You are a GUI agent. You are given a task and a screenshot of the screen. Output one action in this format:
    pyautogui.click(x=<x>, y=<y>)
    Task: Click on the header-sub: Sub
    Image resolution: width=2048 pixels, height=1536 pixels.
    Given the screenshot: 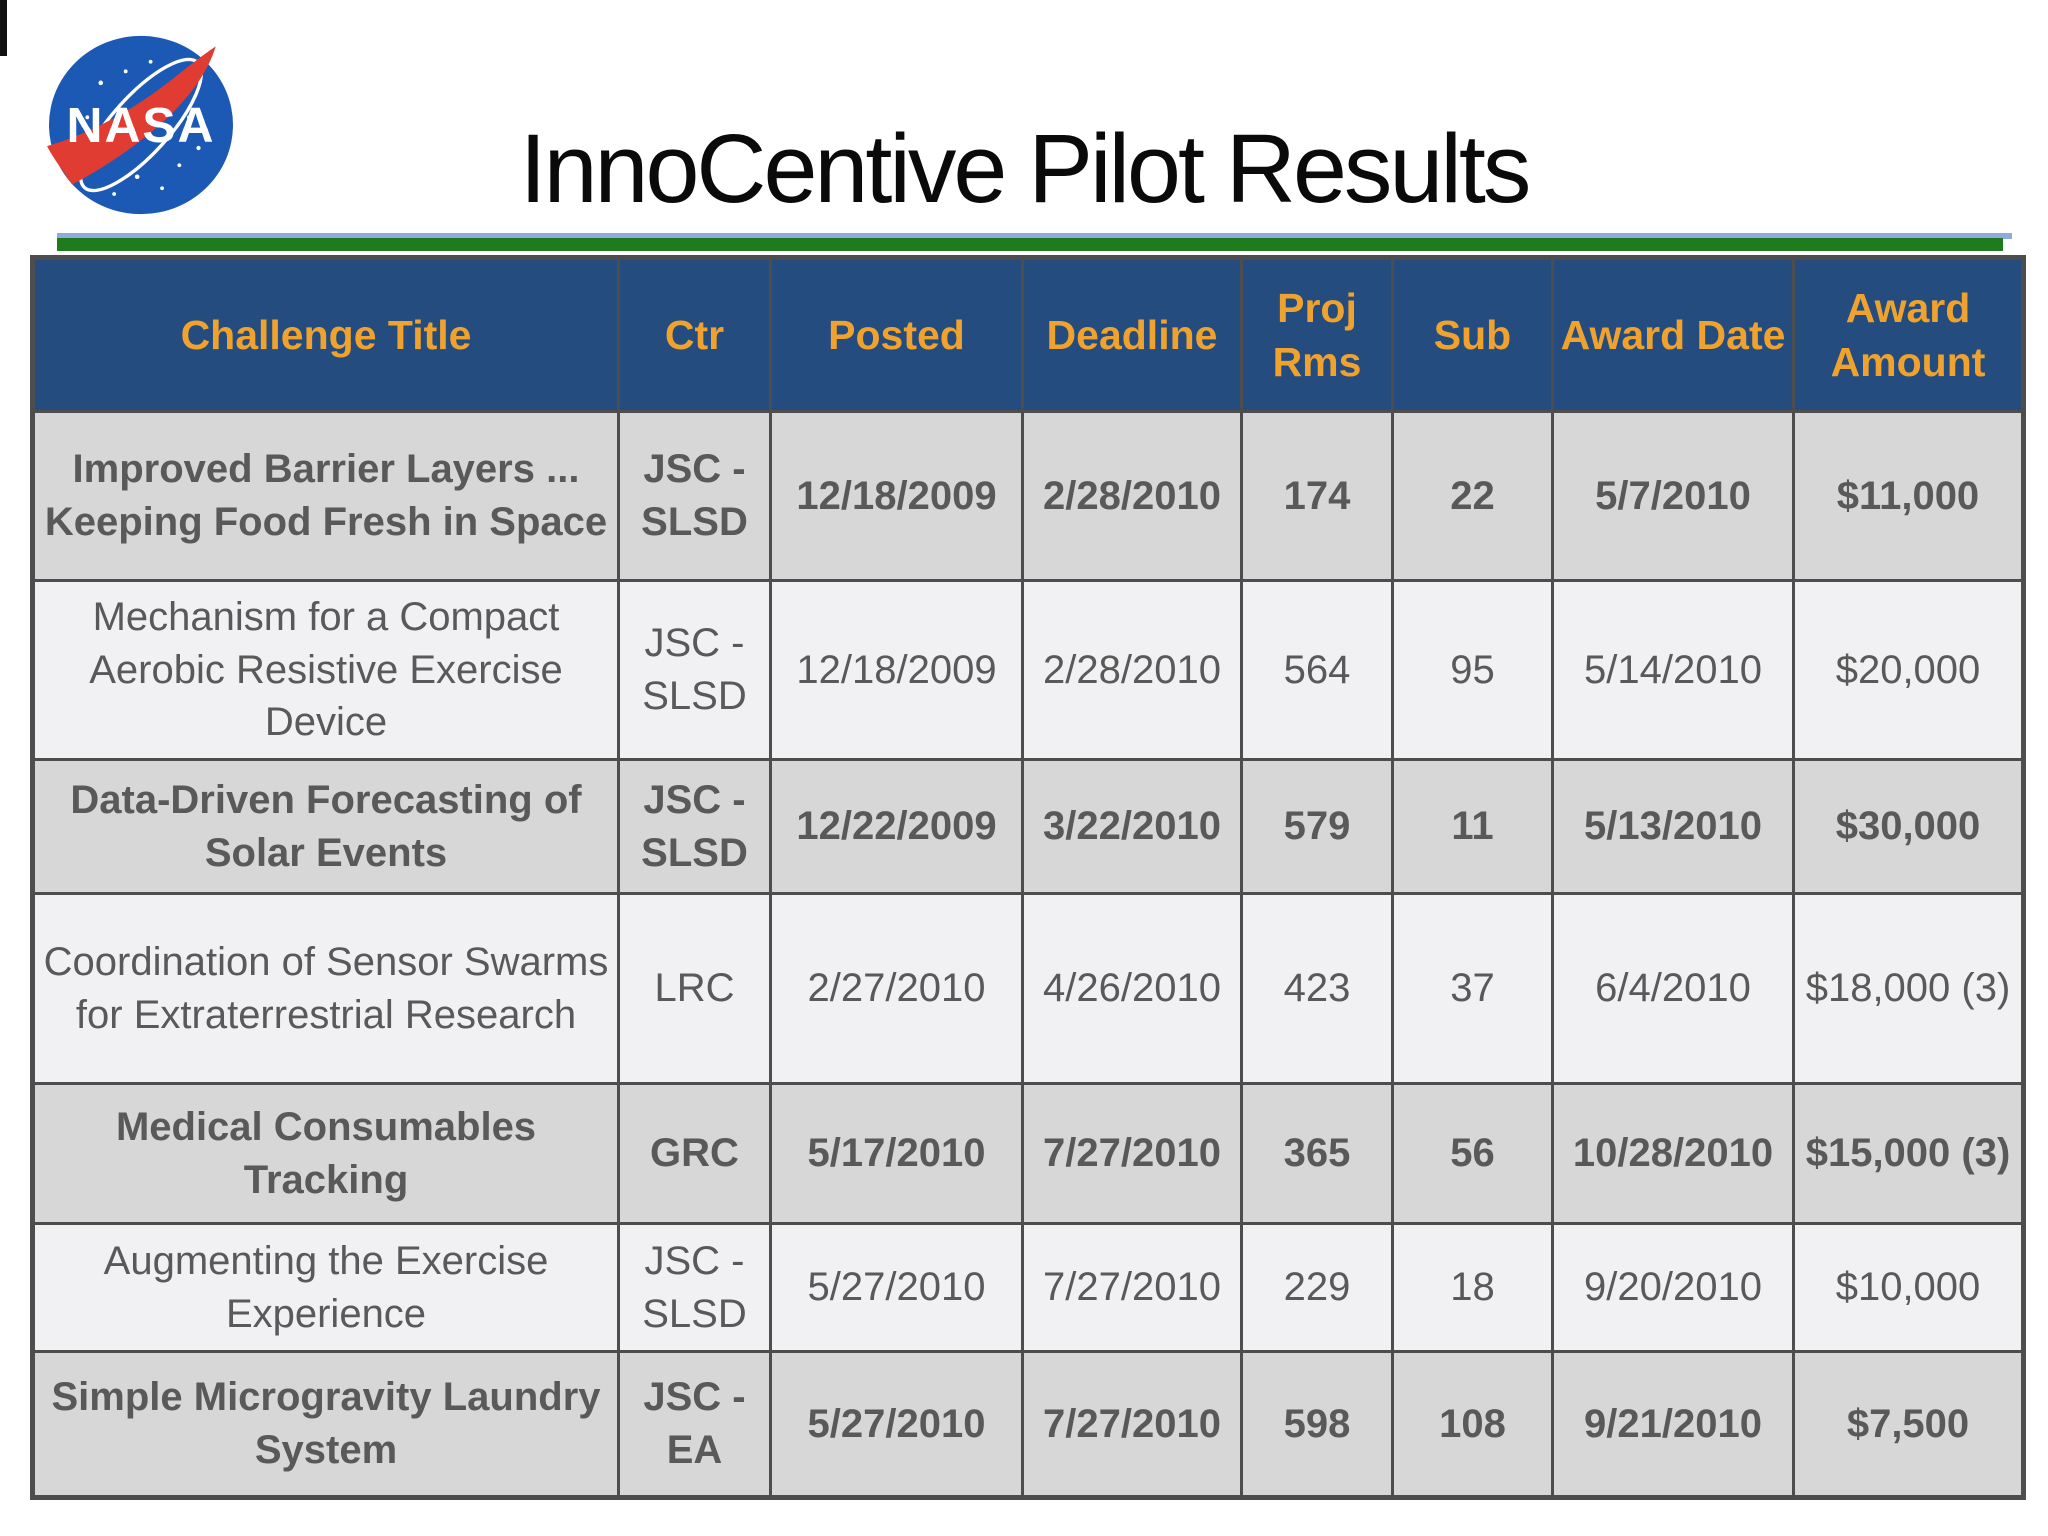 What is the action you would take?
    pyautogui.click(x=1472, y=334)
    